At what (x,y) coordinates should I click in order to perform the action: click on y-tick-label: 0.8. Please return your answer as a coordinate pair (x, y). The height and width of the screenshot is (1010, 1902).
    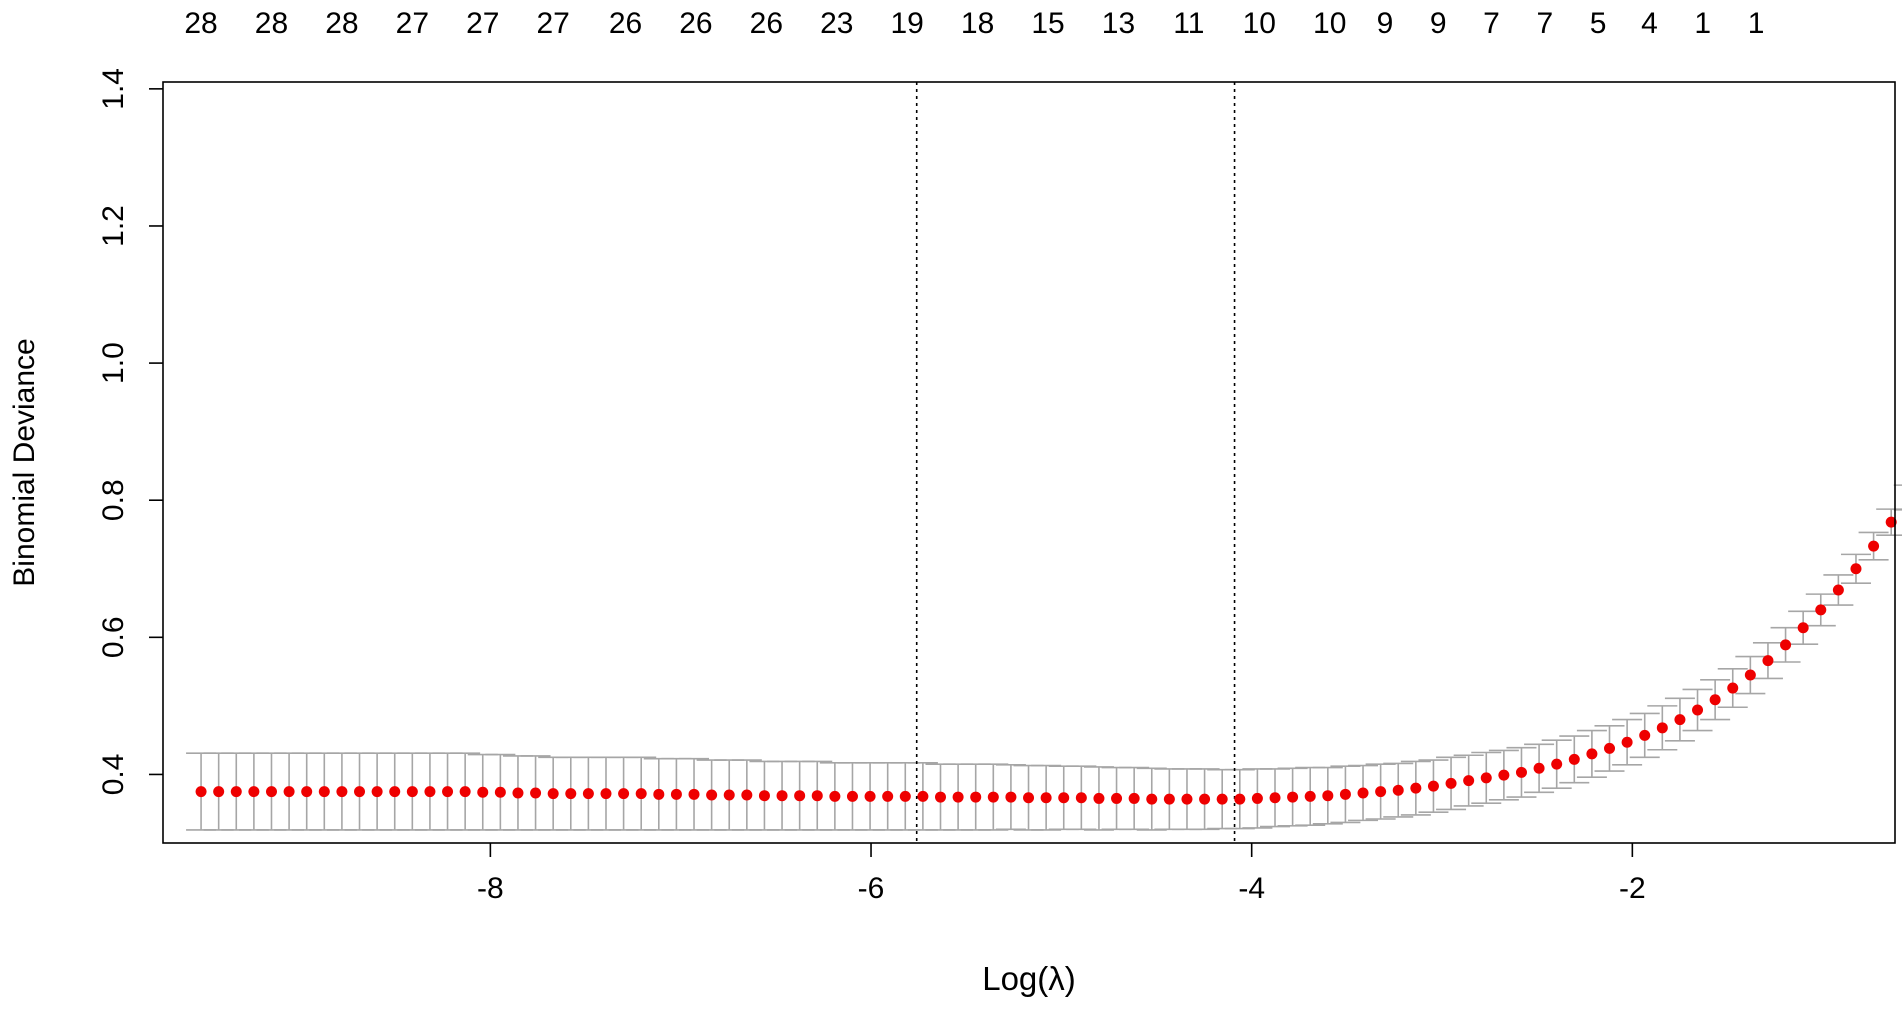
    Looking at the image, I should click on (113, 500).